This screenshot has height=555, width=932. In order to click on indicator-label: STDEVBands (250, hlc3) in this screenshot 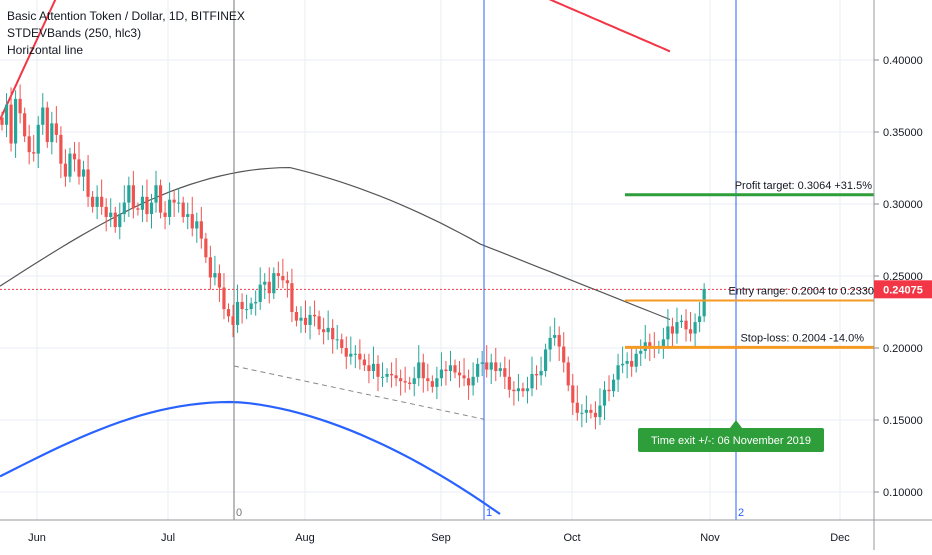, I will do `click(74, 33)`.